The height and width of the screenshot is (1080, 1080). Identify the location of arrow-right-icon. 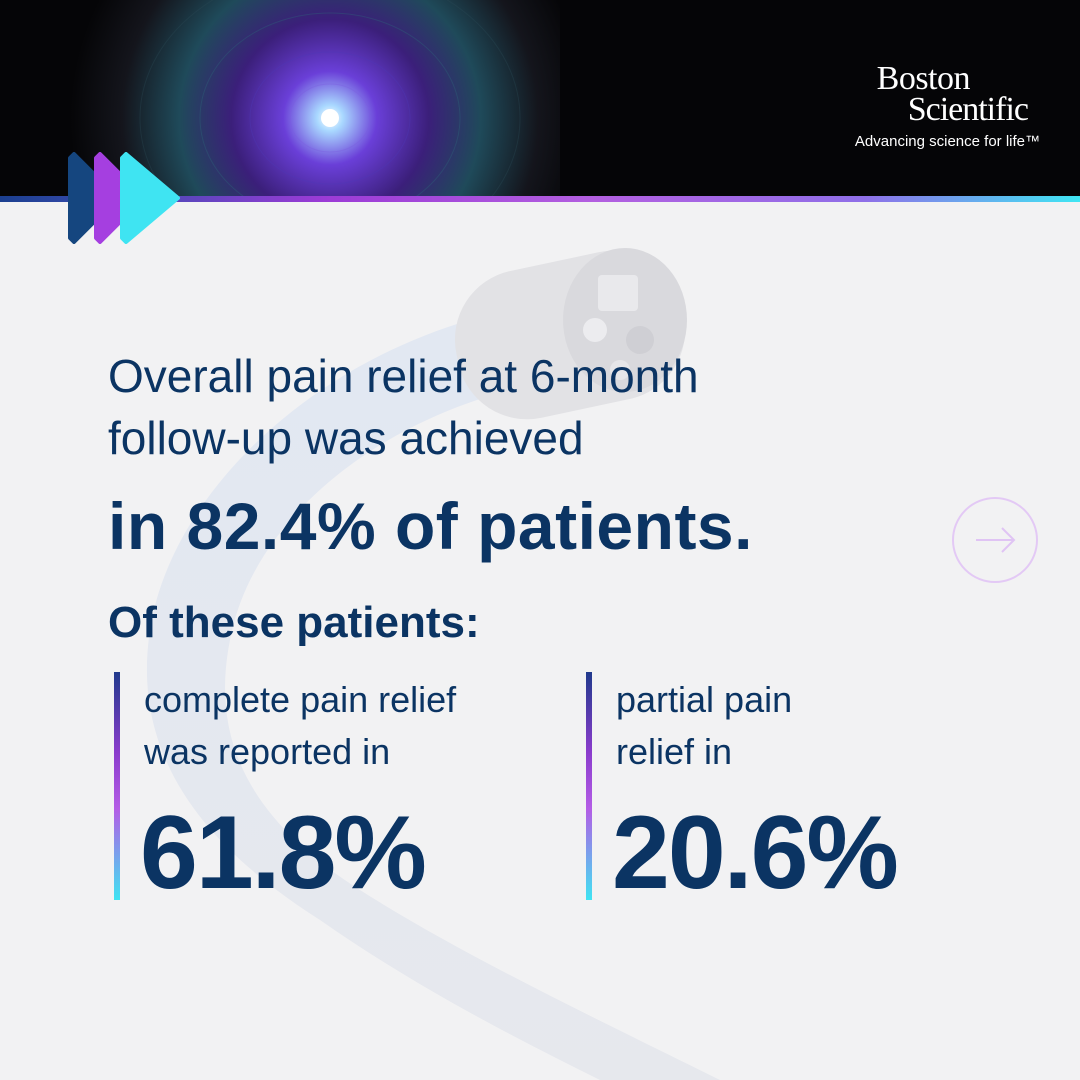
(996, 540).